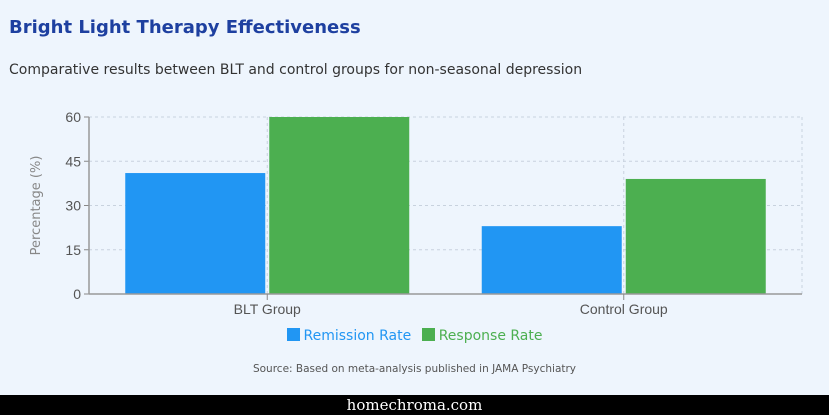 This screenshot has height=415, width=829. What do you see at coordinates (267, 309) in the screenshot?
I see `x-tick-label: BLT Group` at bounding box center [267, 309].